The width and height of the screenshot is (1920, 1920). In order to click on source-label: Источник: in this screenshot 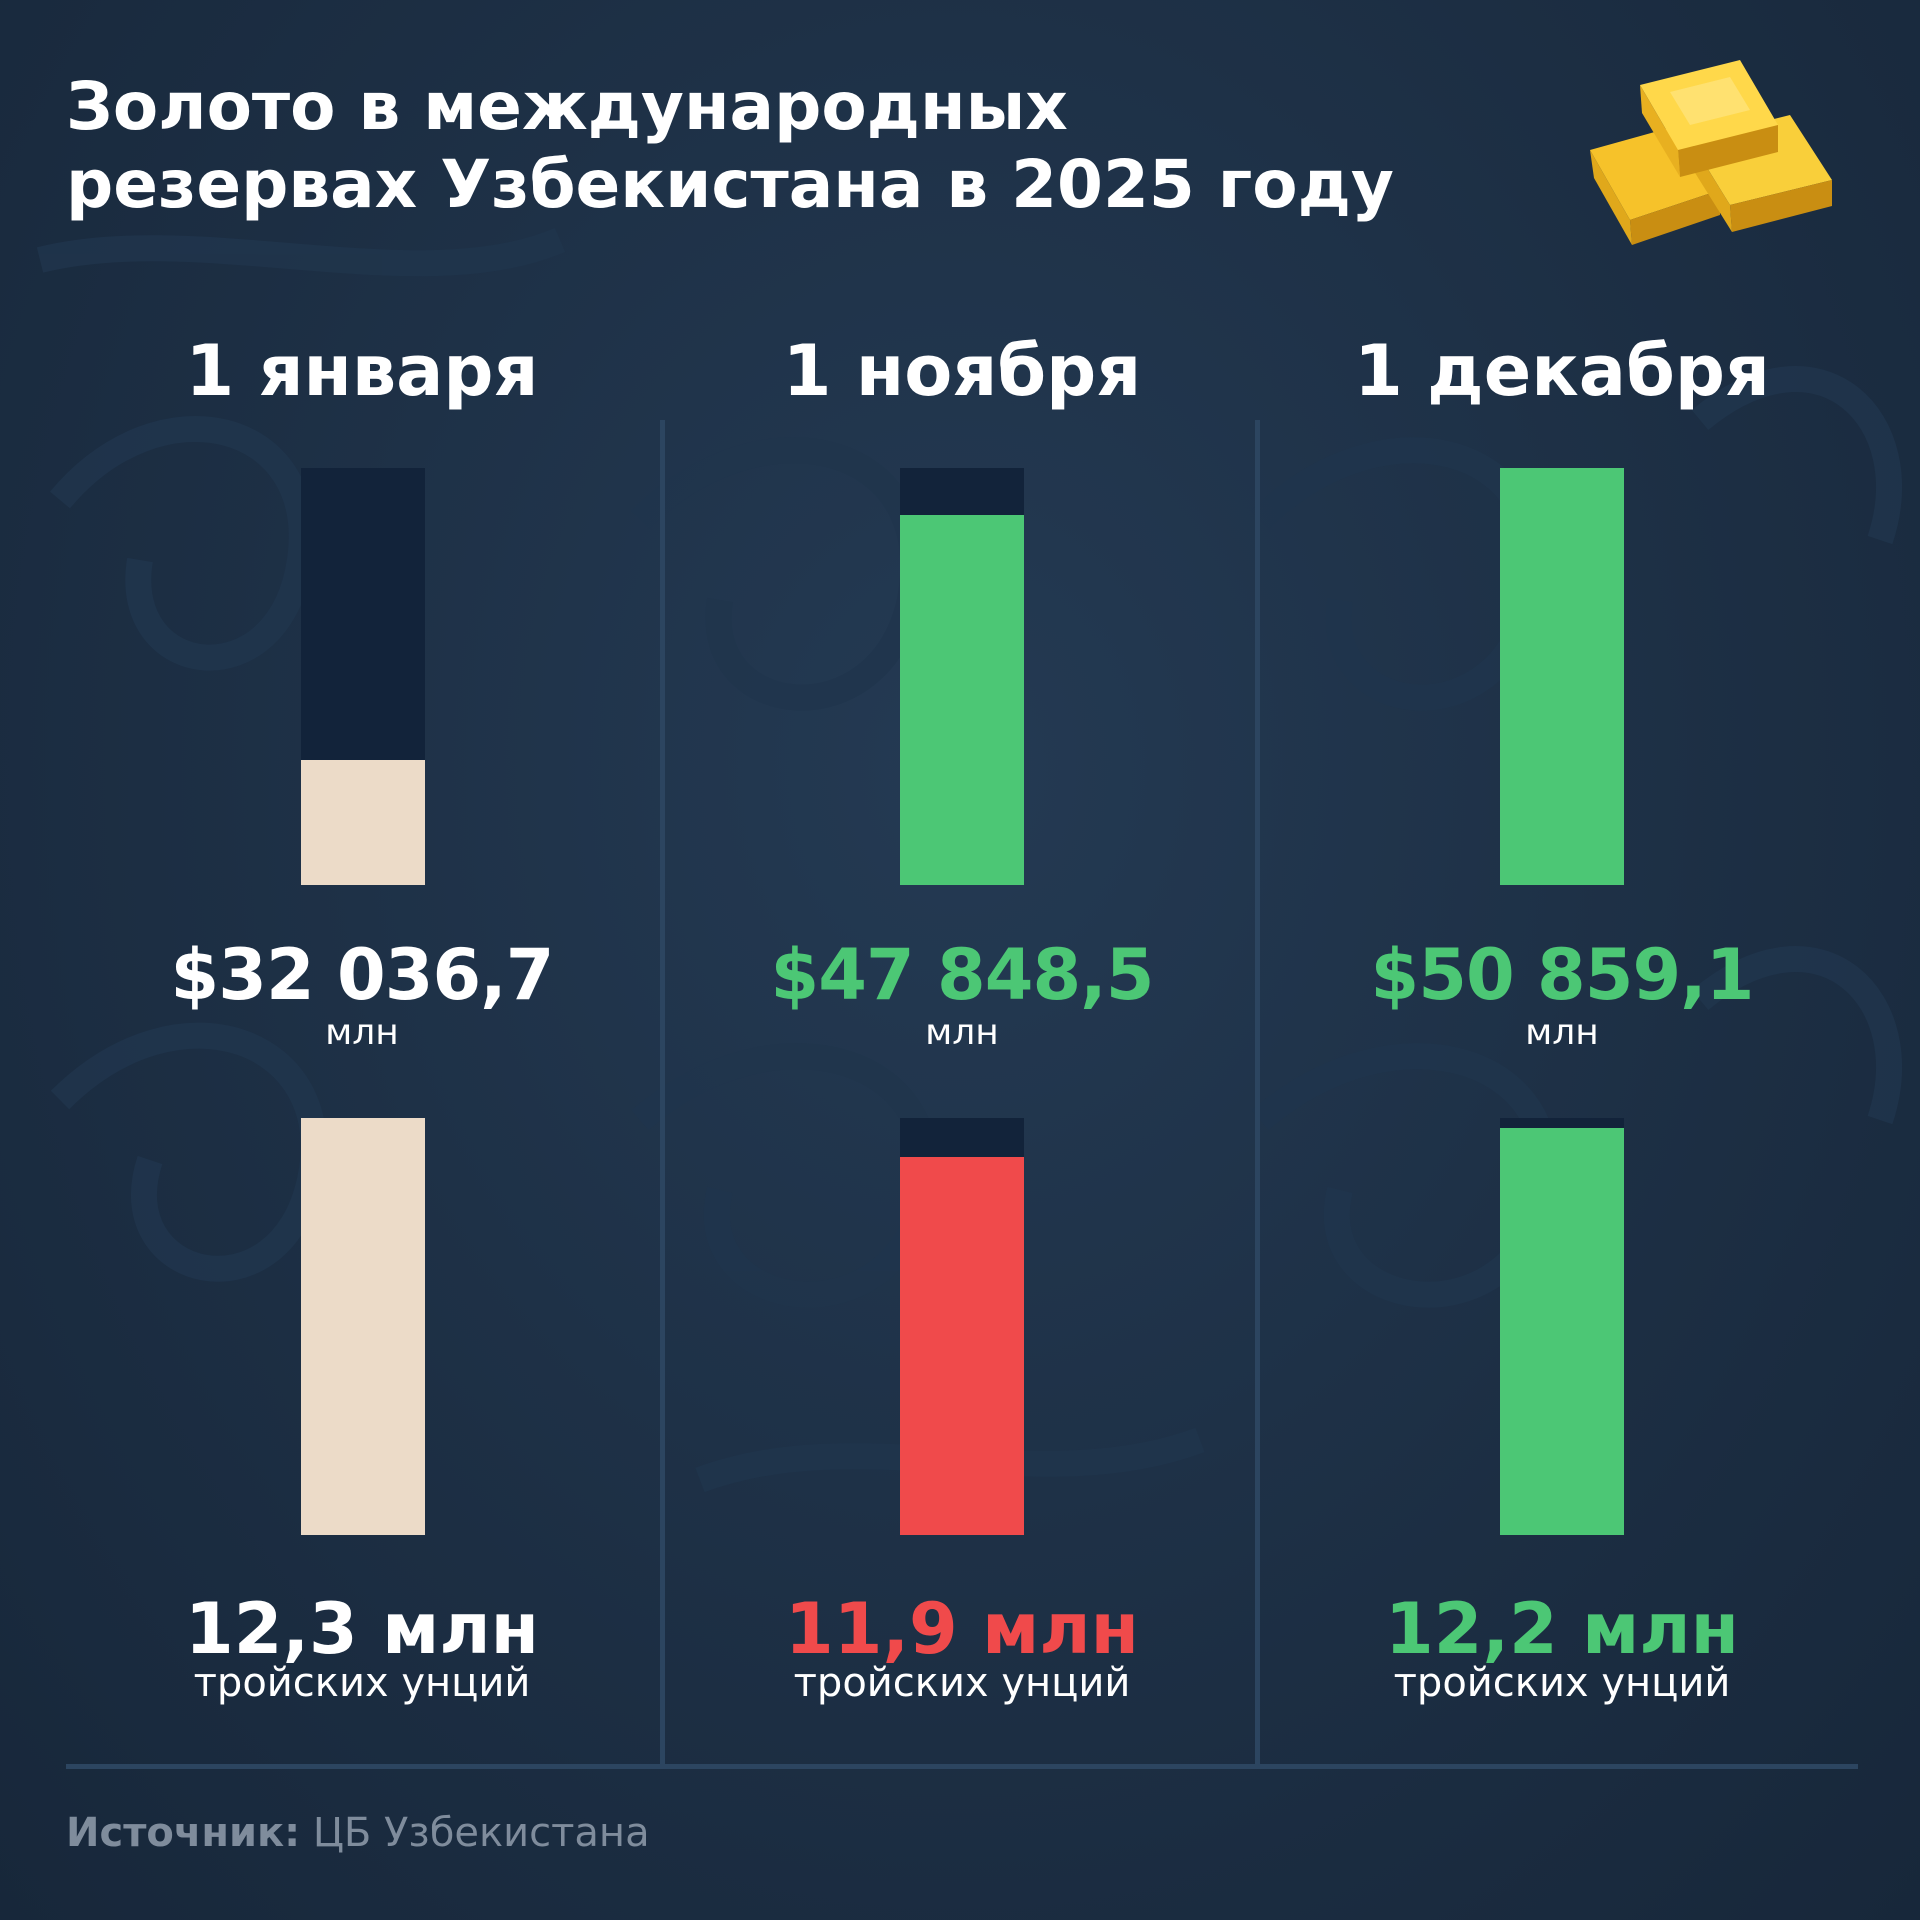, I will do `click(183, 1833)`.